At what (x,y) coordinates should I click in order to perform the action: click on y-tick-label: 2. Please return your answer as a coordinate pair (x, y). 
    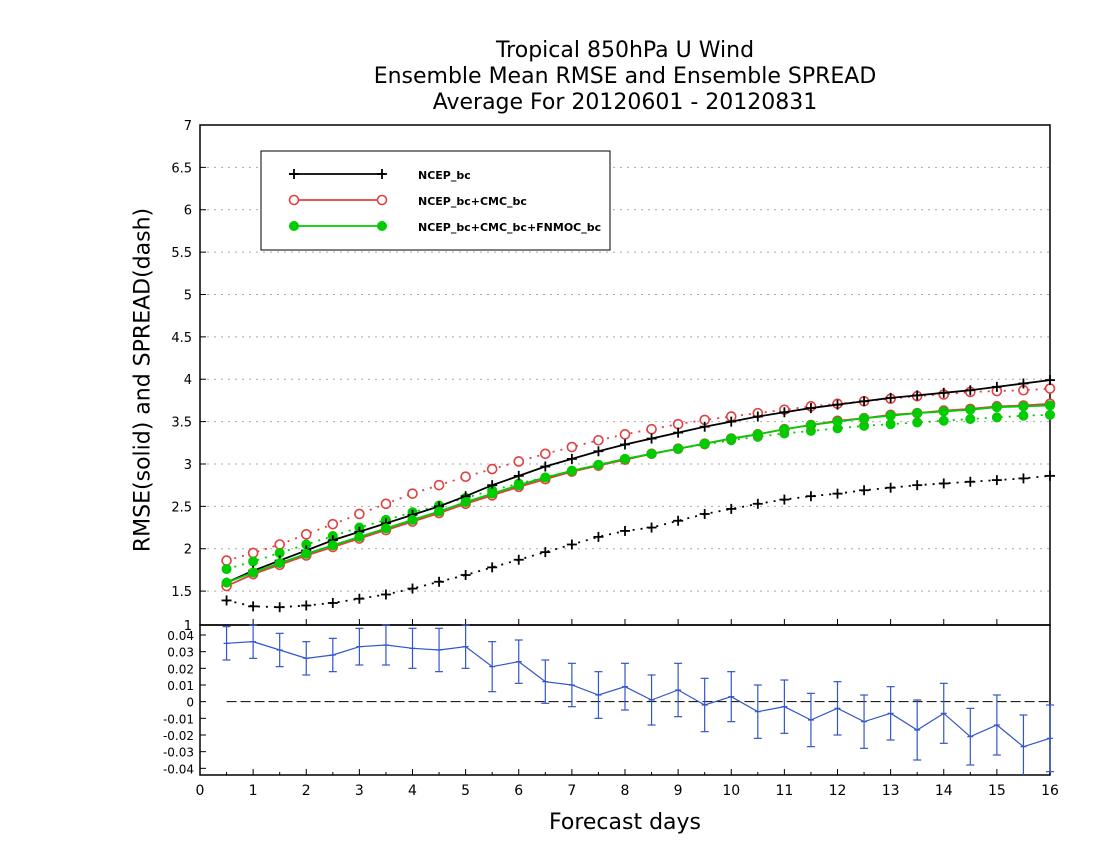
    Looking at the image, I should click on (188, 550).